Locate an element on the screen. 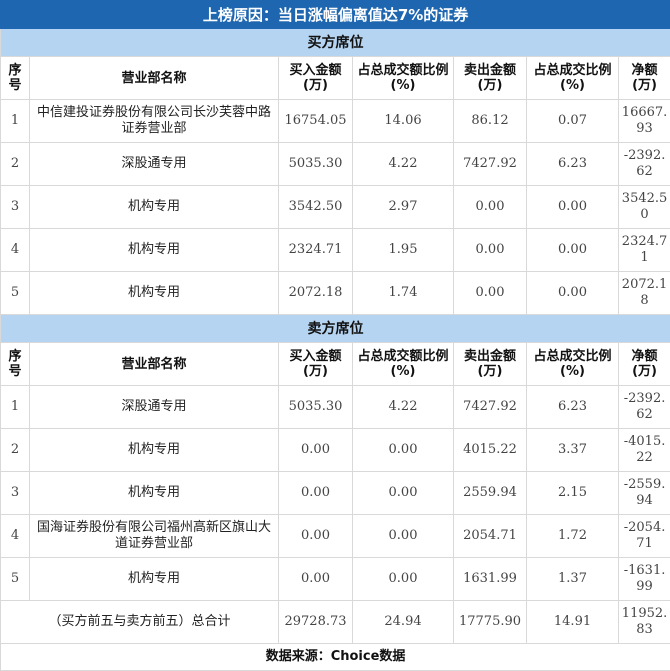 This screenshot has height=671, width=670. title-bar: 上榜原因：当日涨幅偏离值达7%的证券 is located at coordinates (335, 15).